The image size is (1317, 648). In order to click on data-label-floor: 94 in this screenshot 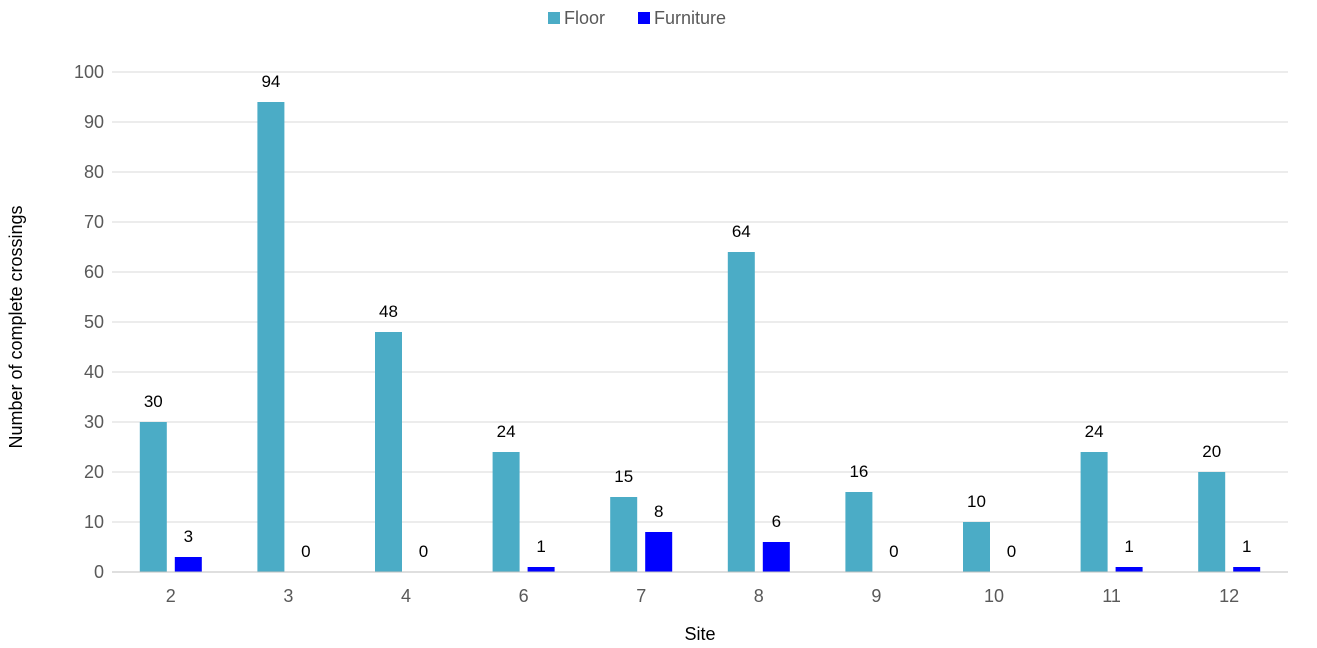, I will do `click(270, 81)`.